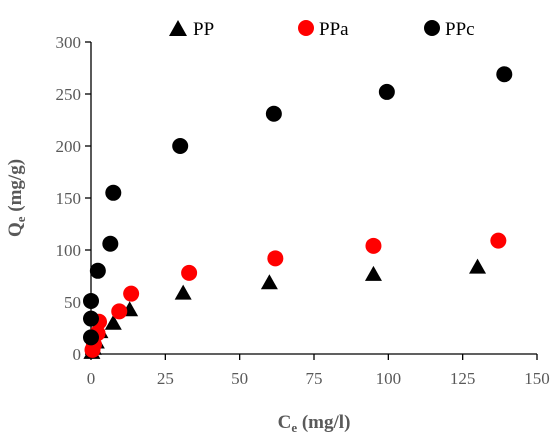 The height and width of the screenshot is (438, 551). What do you see at coordinates (77, 354) in the screenshot?
I see `y-tick-label: 0` at bounding box center [77, 354].